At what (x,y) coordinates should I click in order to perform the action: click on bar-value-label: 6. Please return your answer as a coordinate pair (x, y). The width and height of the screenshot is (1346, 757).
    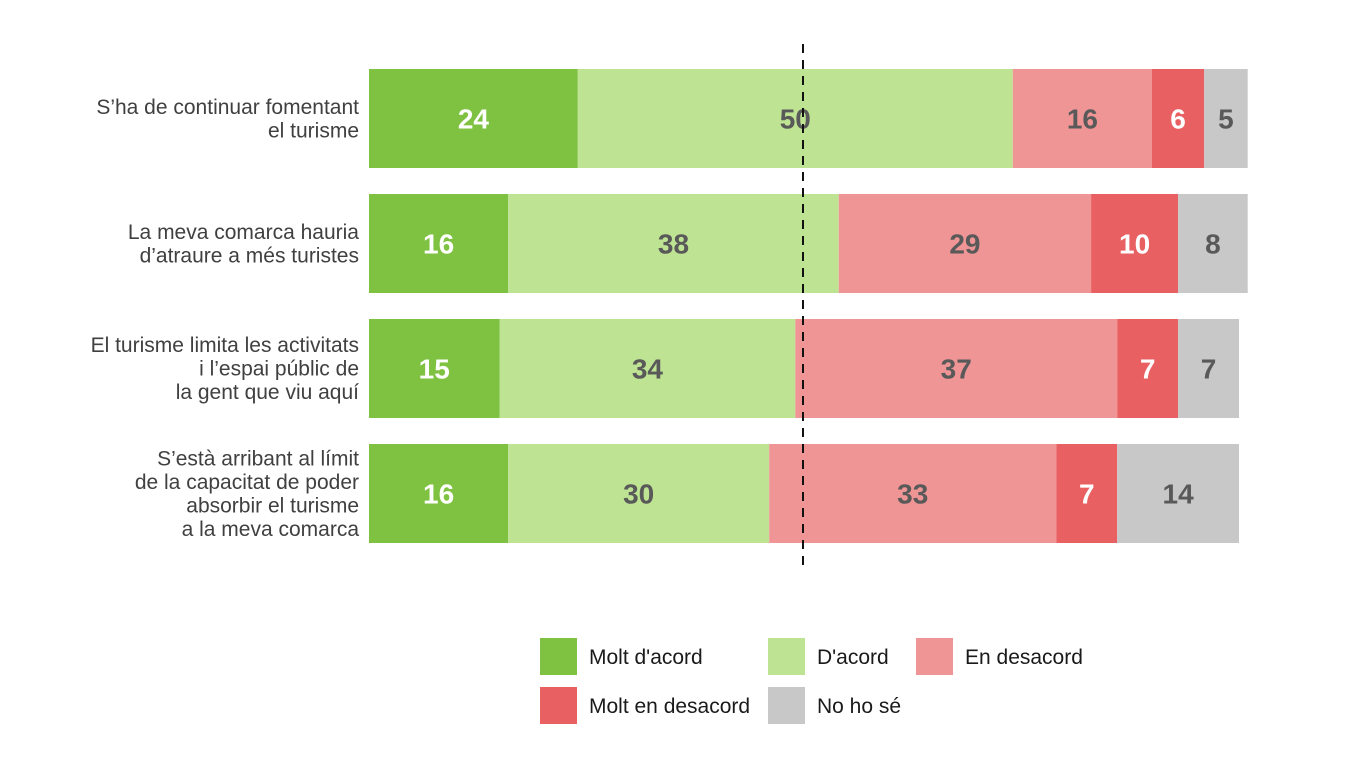
    Looking at the image, I should click on (1178, 119).